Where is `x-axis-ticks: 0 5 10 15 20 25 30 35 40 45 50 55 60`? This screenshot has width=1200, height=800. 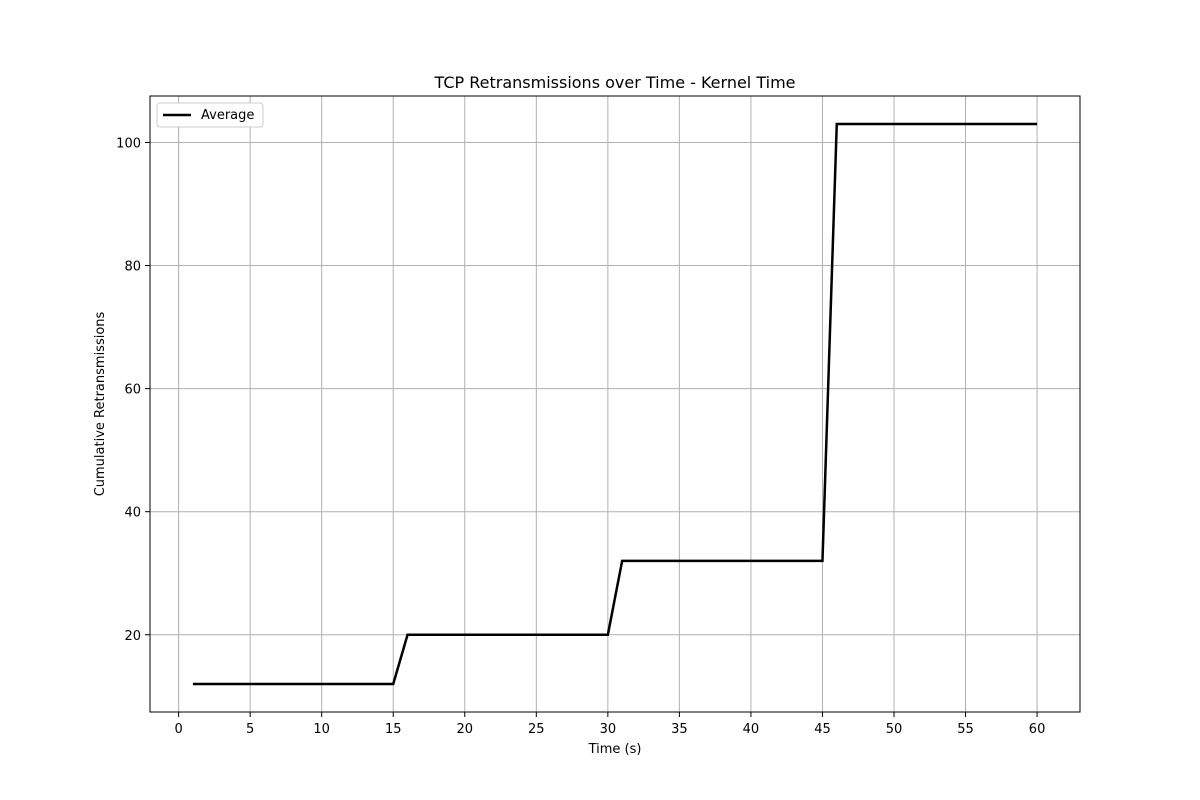 x-axis-ticks: 0 5 10 15 20 25 30 35 40 45 50 55 60 is located at coordinates (609, 724).